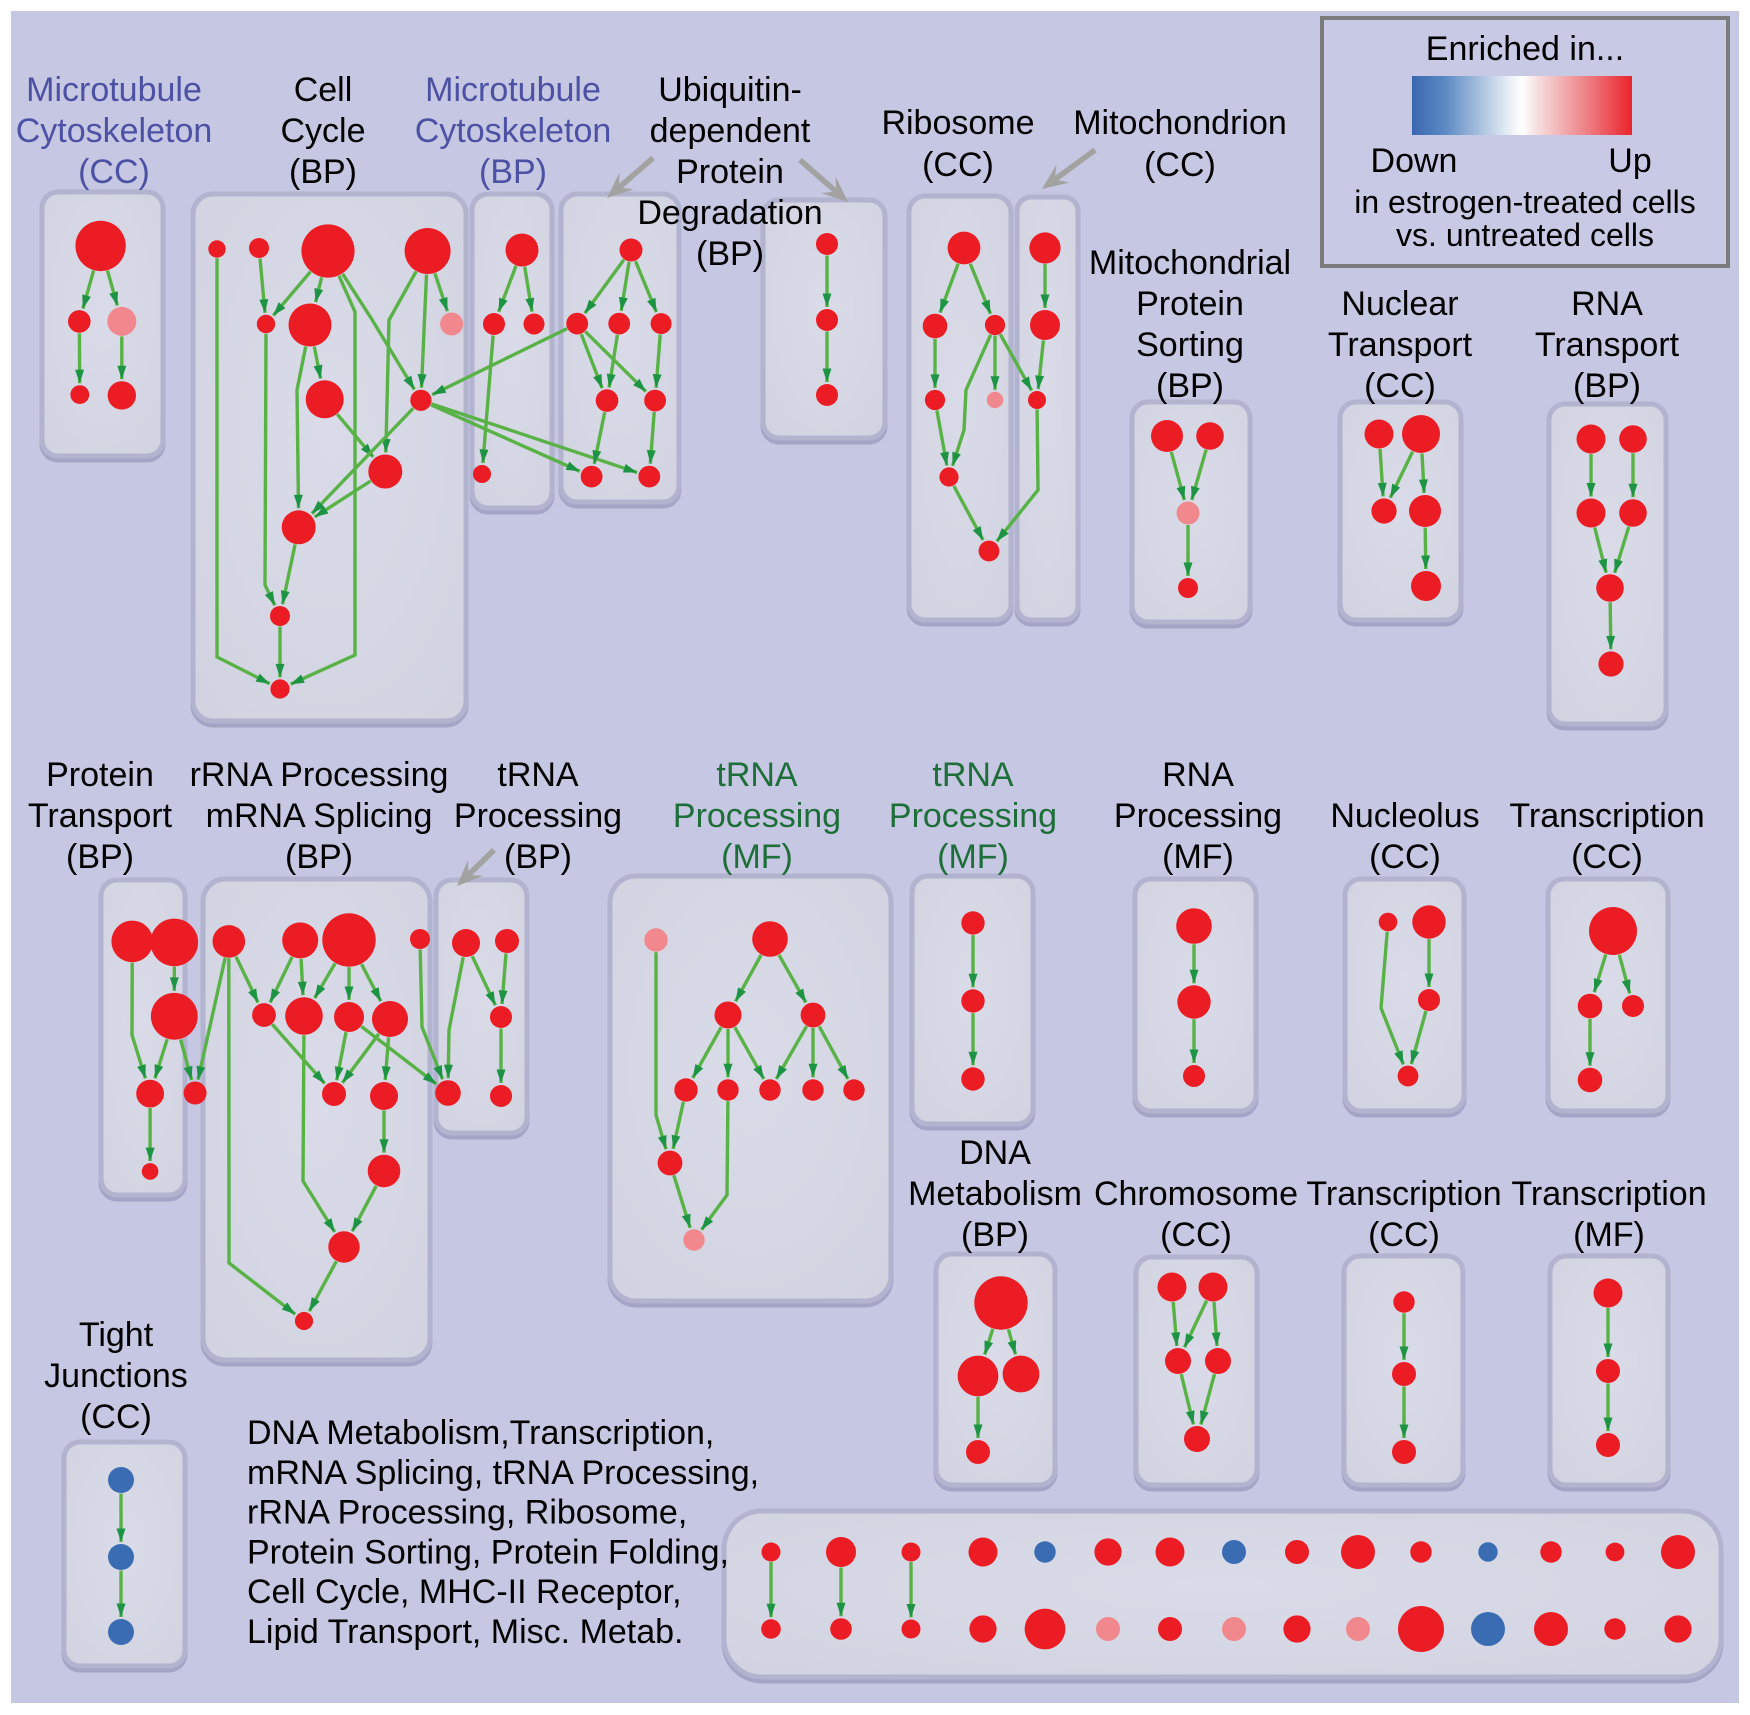  I want to click on svg-text: Up, so click(1629, 161).